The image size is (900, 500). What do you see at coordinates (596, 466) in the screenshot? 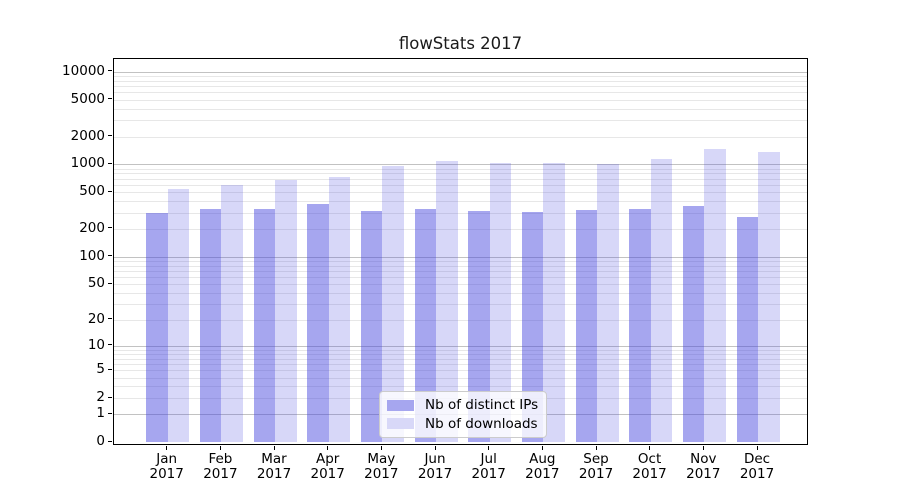
I see `x-tick-label-sep: Sep 2017` at bounding box center [596, 466].